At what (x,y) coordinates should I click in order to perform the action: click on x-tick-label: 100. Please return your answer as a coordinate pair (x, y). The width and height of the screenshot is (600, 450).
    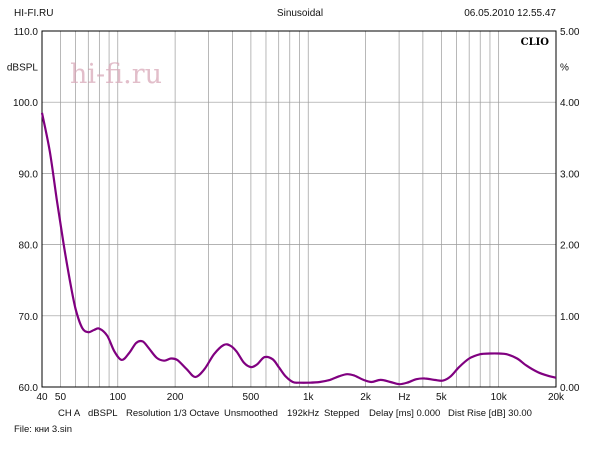
    Looking at the image, I should click on (117, 397).